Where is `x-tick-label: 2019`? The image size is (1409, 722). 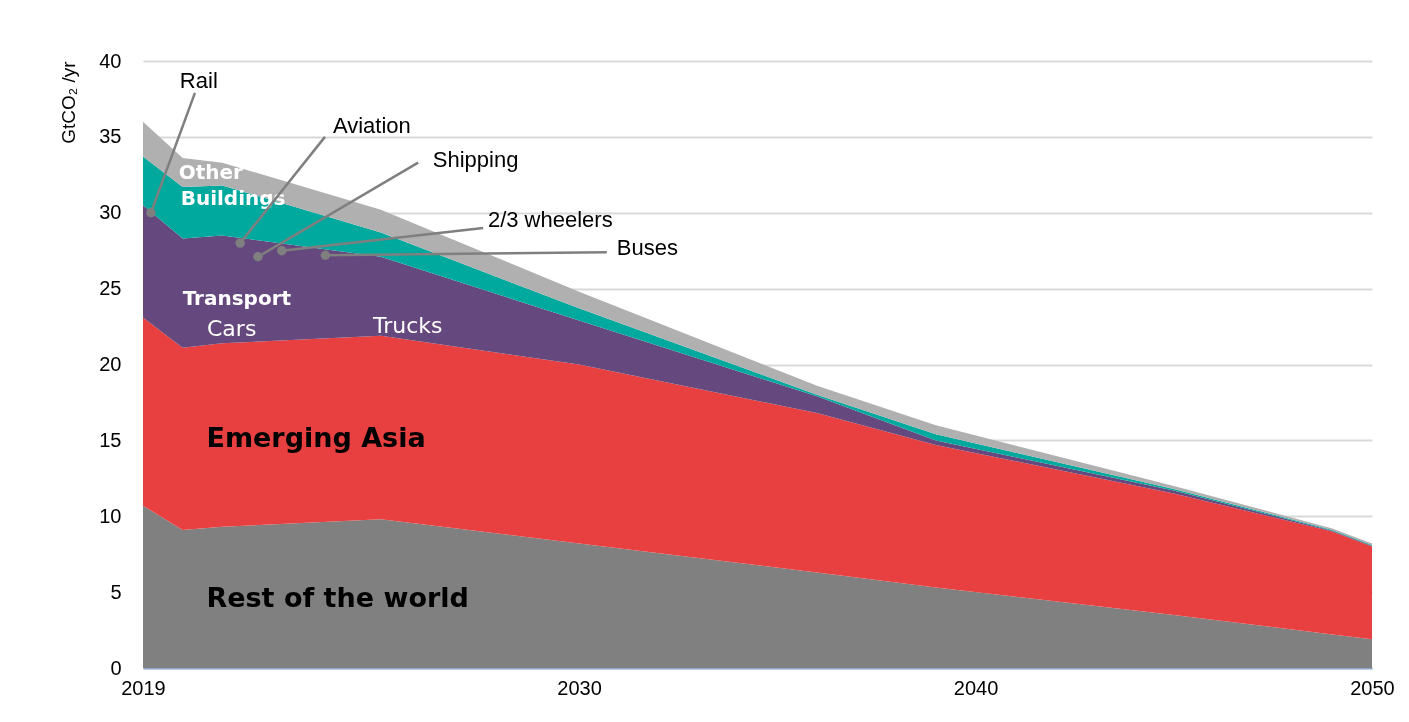
x-tick-label: 2019 is located at coordinates (143, 687).